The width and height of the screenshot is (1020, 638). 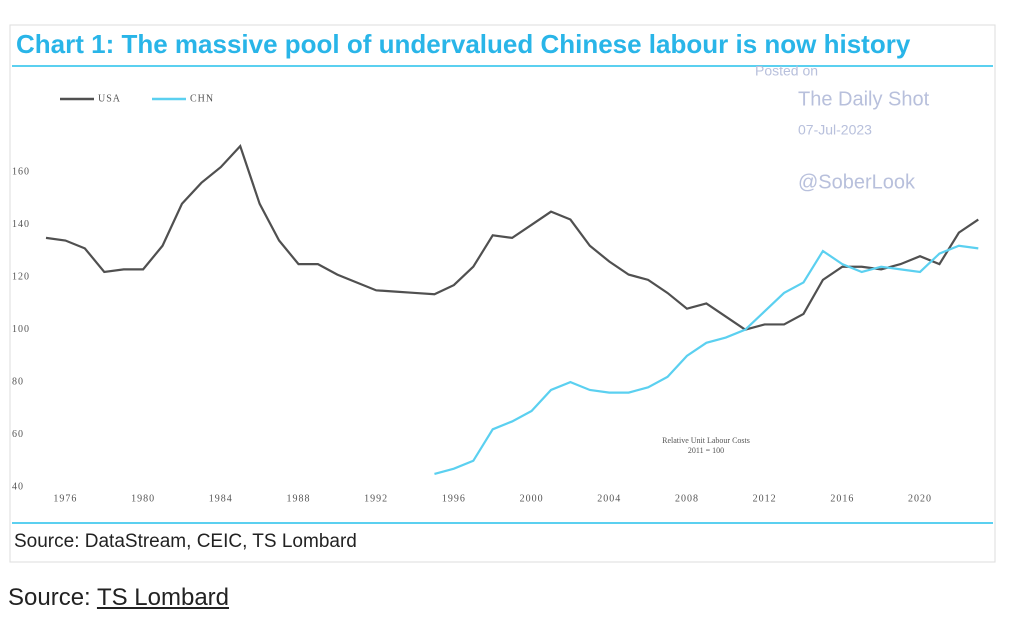 I want to click on watermark: Posted on, so click(x=786, y=71).